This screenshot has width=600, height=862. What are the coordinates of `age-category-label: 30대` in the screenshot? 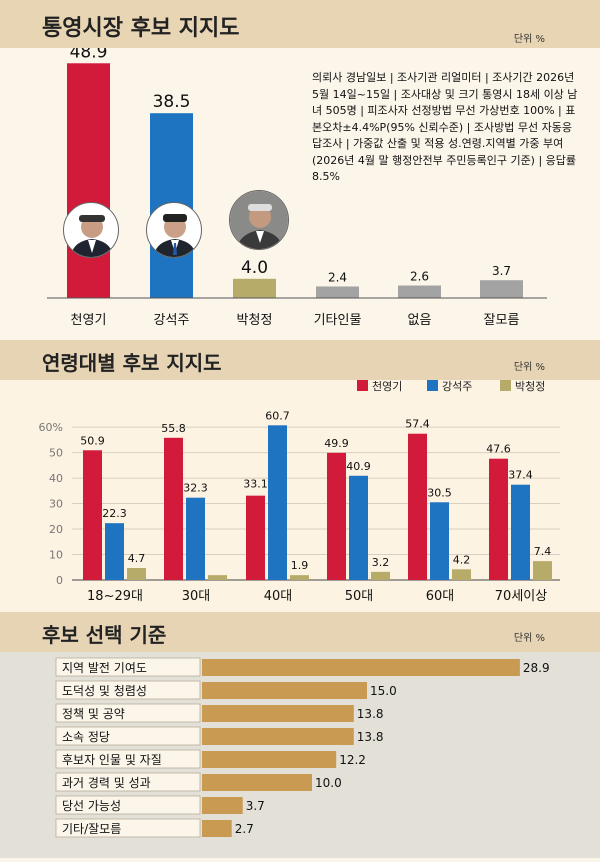 It's located at (196, 596).